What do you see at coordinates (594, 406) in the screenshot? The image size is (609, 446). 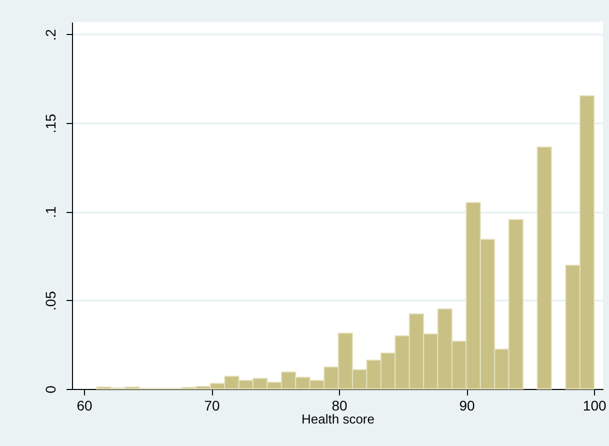 I see `x-tick-label: 100` at bounding box center [594, 406].